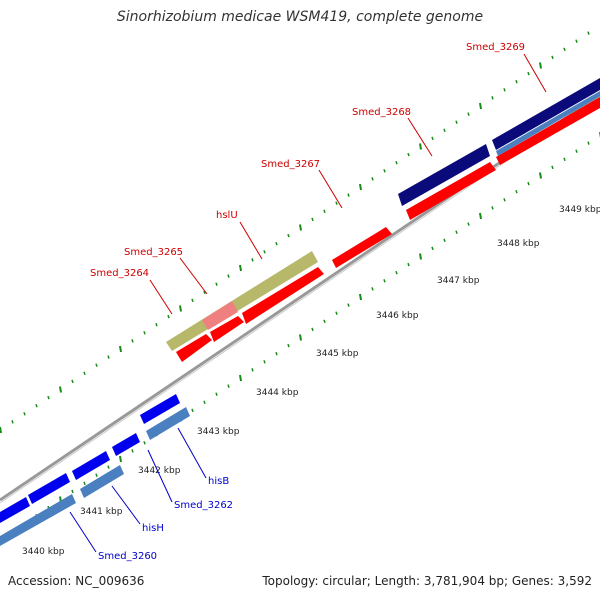 The image size is (600, 600). I want to click on accession-text: Accession: NC_009636, so click(76, 581).